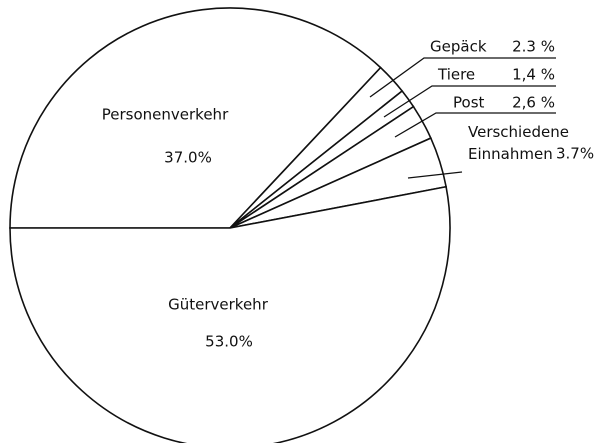 This screenshot has width=613, height=443. What do you see at coordinates (575, 154) in the screenshot?
I see `value-label: 3.7%` at bounding box center [575, 154].